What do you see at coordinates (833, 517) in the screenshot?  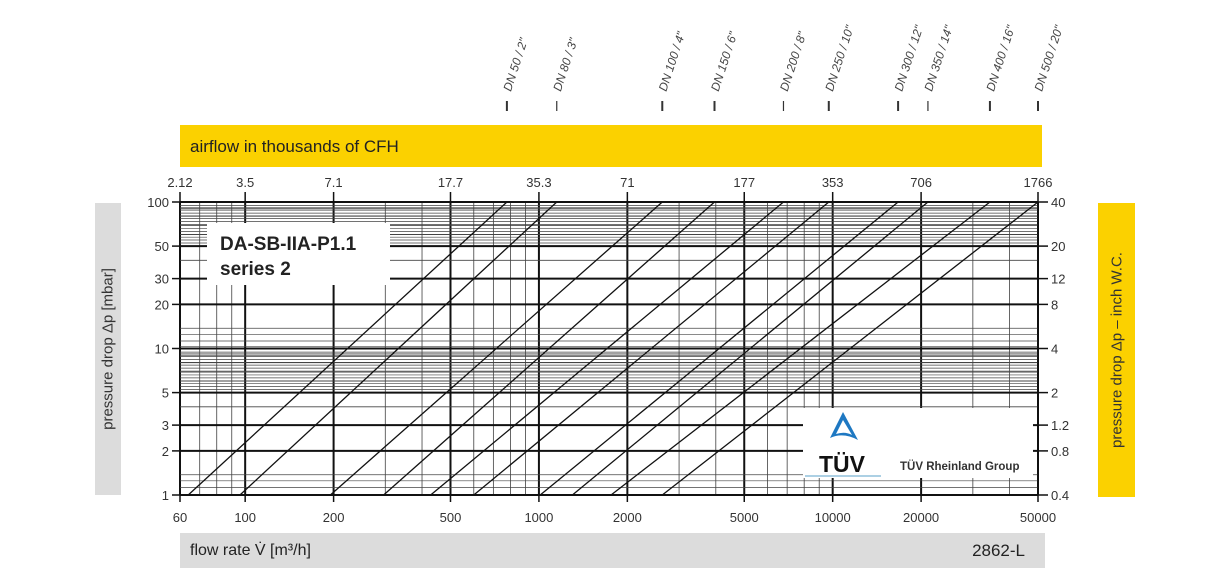 I see `x-tick-label: 10000` at bounding box center [833, 517].